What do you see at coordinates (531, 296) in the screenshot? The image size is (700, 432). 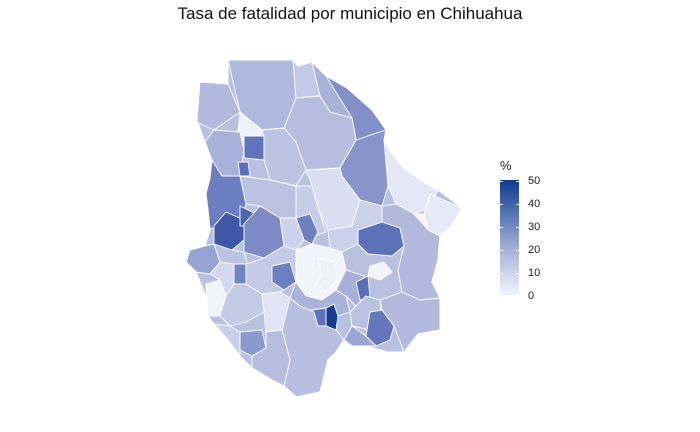 I see `legend-tick-label-0: 0` at bounding box center [531, 296].